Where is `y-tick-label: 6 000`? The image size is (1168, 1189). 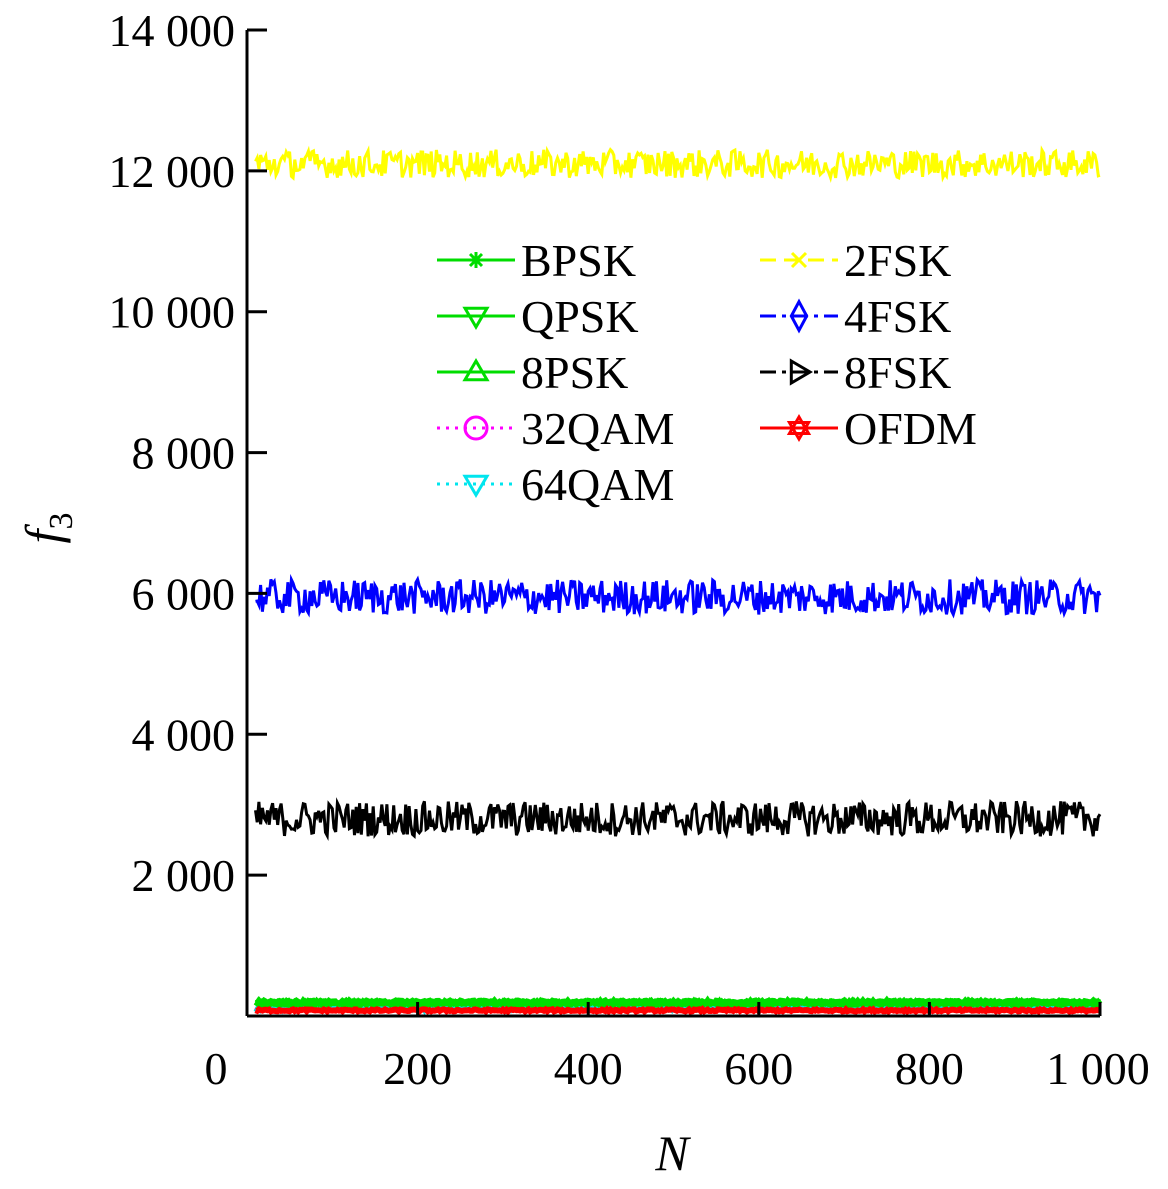 y-tick-label: 6 000 is located at coordinates (184, 593).